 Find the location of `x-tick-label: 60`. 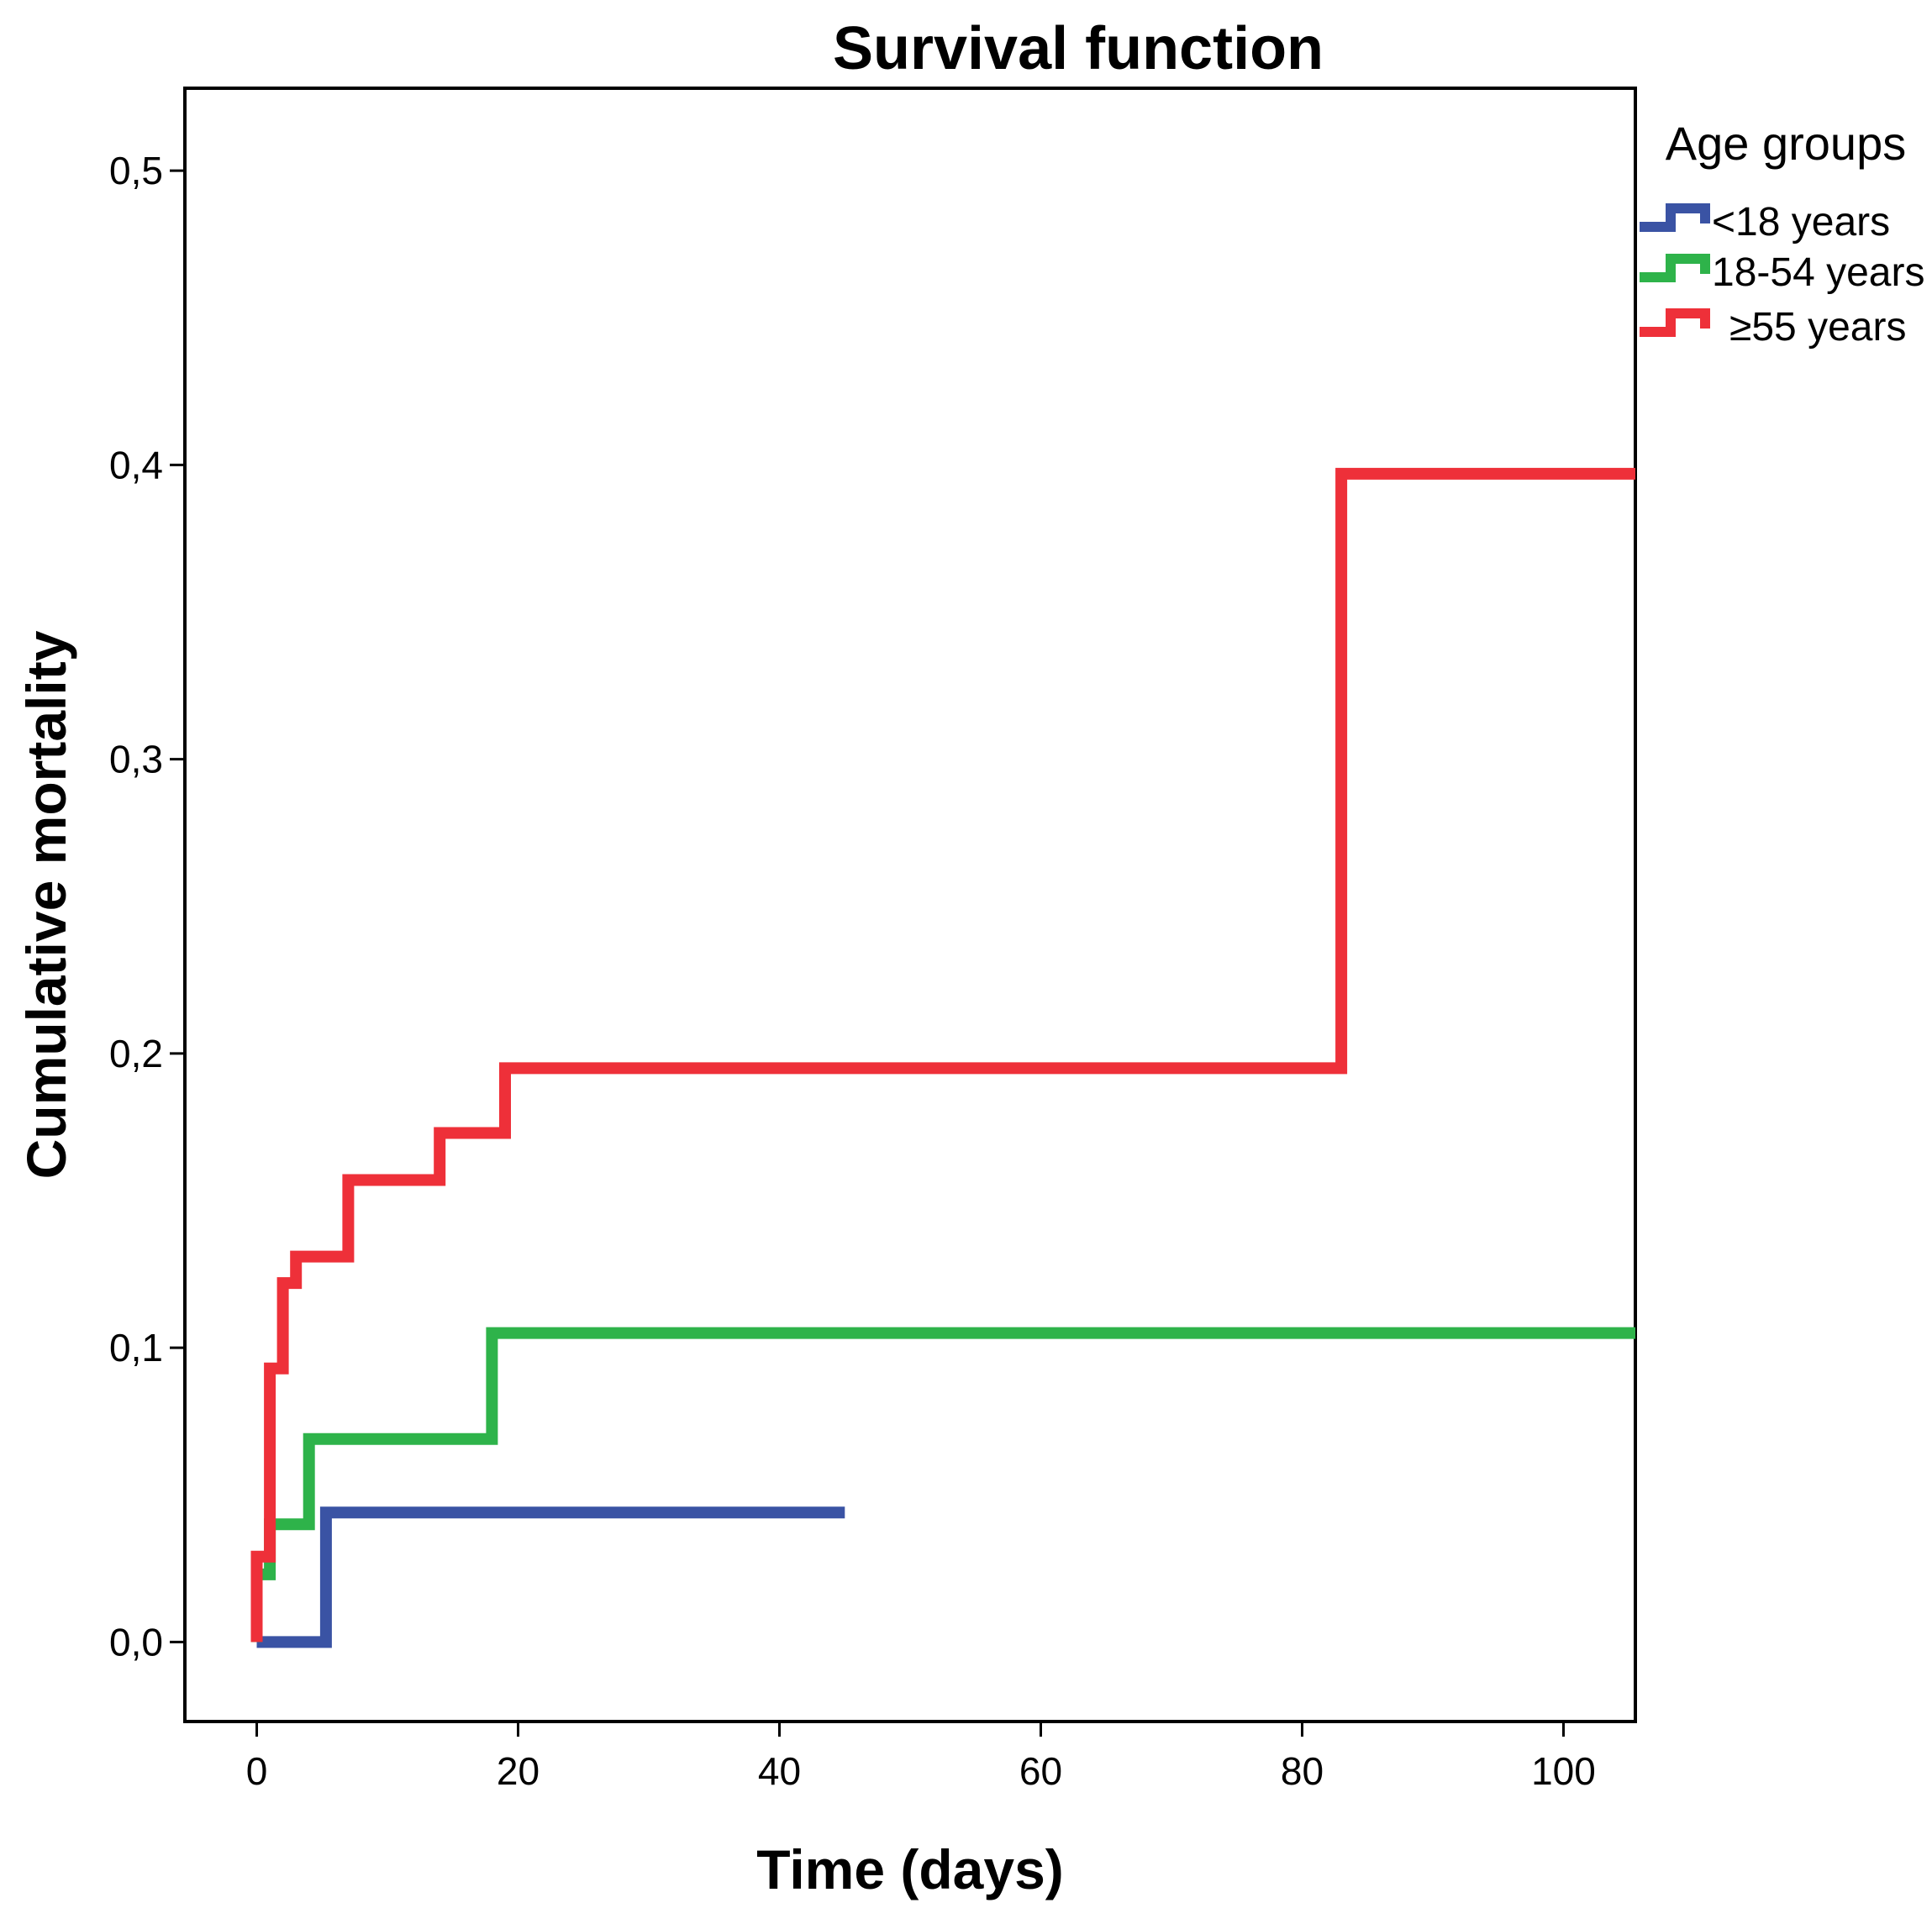

x-tick-label: 60 is located at coordinates (1040, 1771).